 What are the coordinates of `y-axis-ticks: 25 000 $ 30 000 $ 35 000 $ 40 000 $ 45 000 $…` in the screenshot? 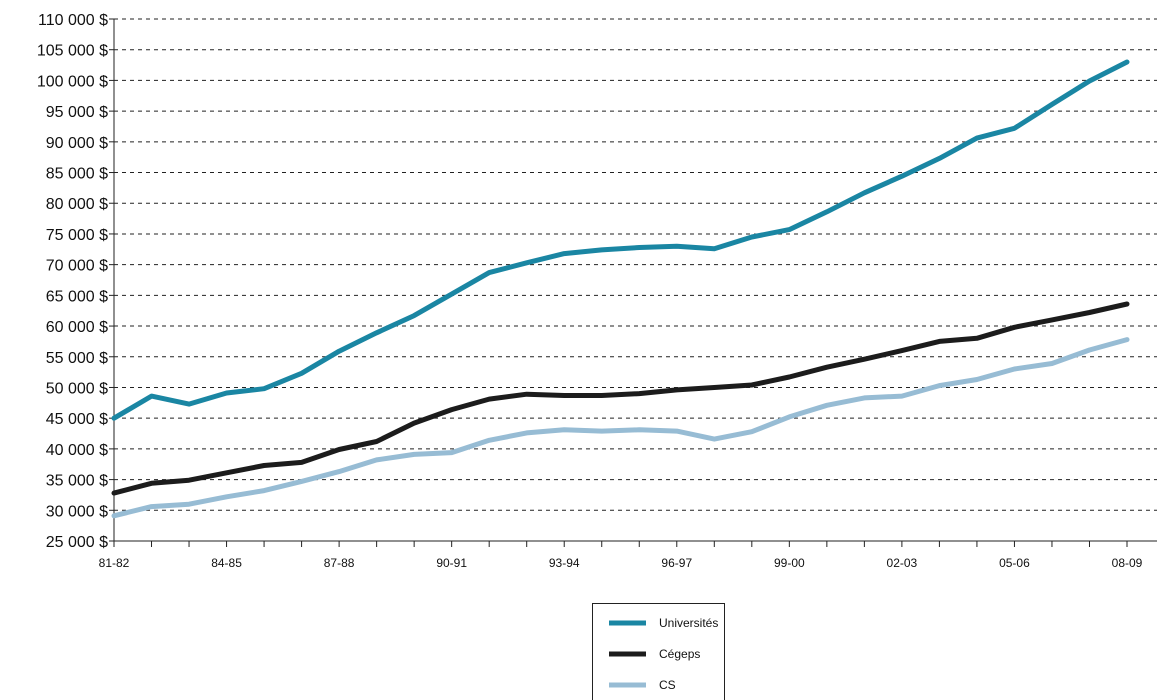 It's located at (75, 281).